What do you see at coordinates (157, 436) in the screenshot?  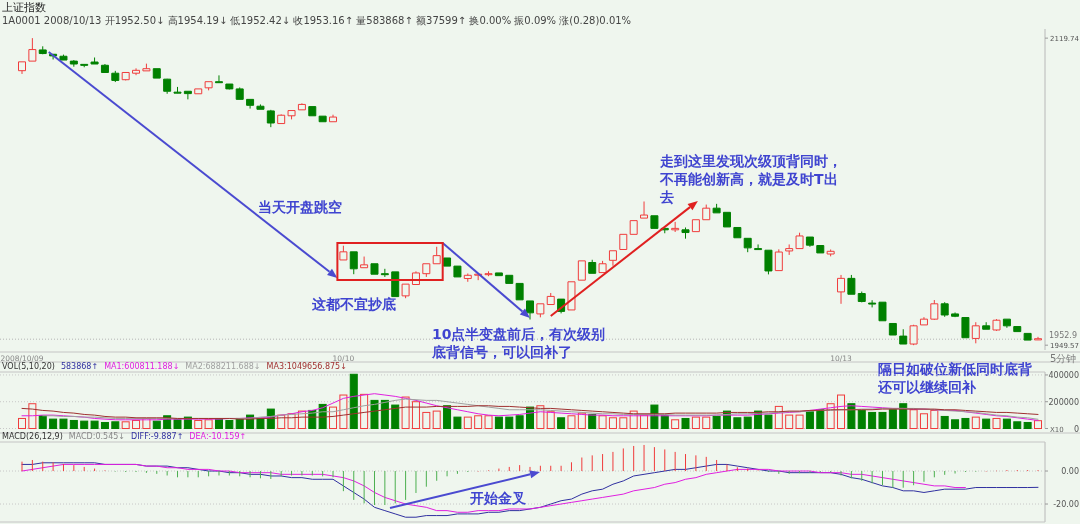 I see `text: DIFF:-9.887↑` at bounding box center [157, 436].